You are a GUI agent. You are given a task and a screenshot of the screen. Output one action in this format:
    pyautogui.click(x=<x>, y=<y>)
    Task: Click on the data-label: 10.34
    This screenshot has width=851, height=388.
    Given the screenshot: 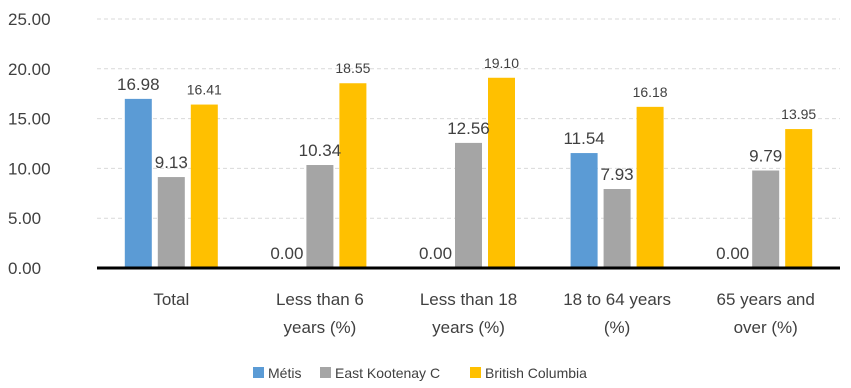 What is the action you would take?
    pyautogui.click(x=320, y=150)
    